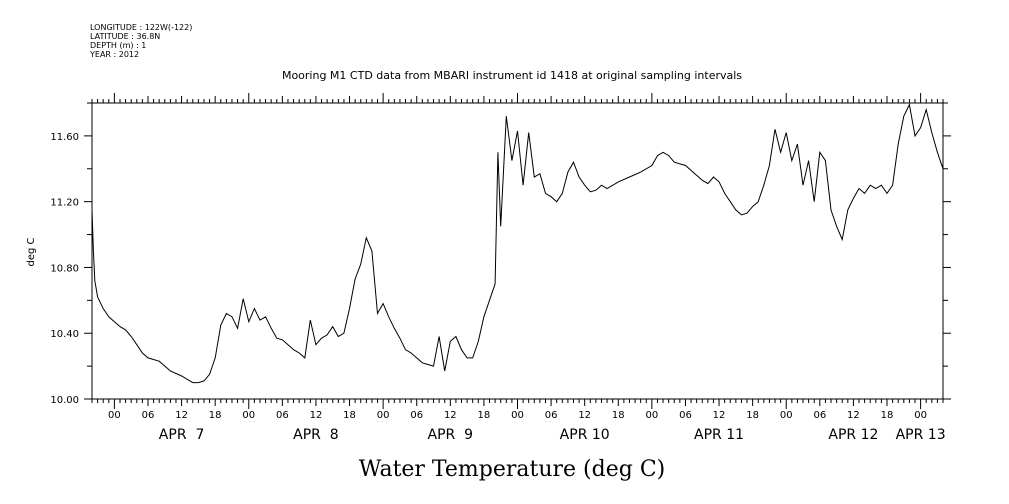  I want to click on x-axis-label: Water Temperature (deg C), so click(512, 469).